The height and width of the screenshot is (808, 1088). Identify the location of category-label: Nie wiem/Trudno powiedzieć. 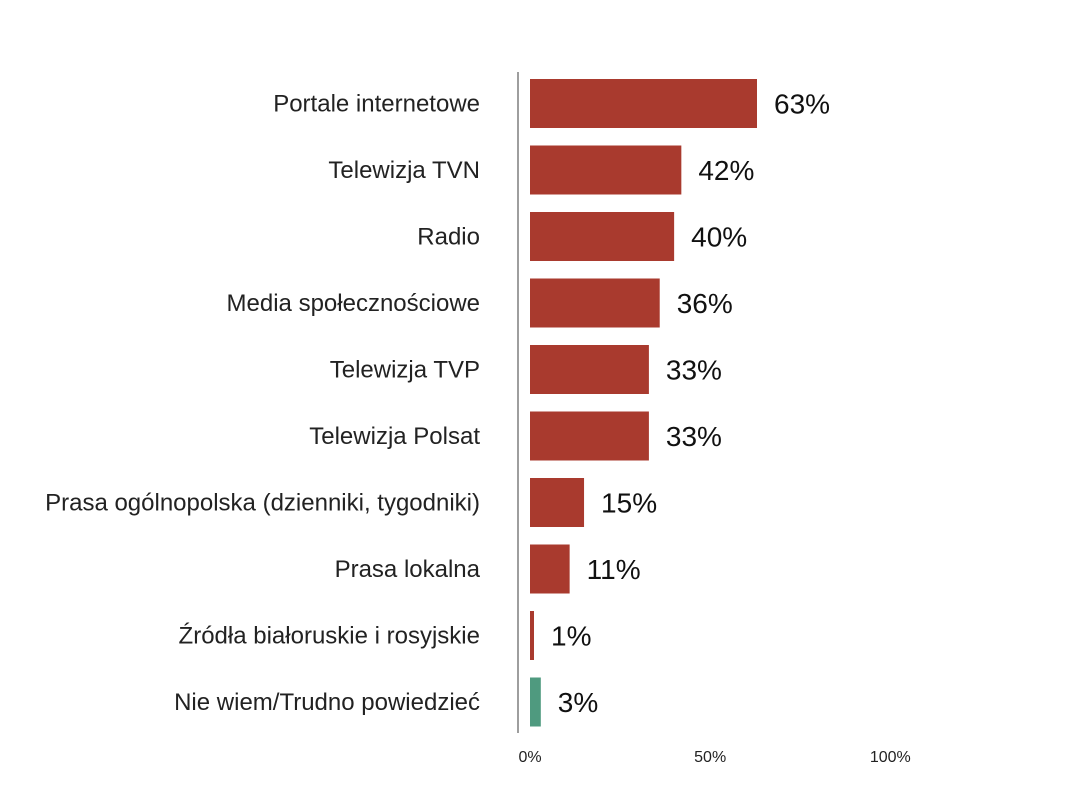
(327, 702).